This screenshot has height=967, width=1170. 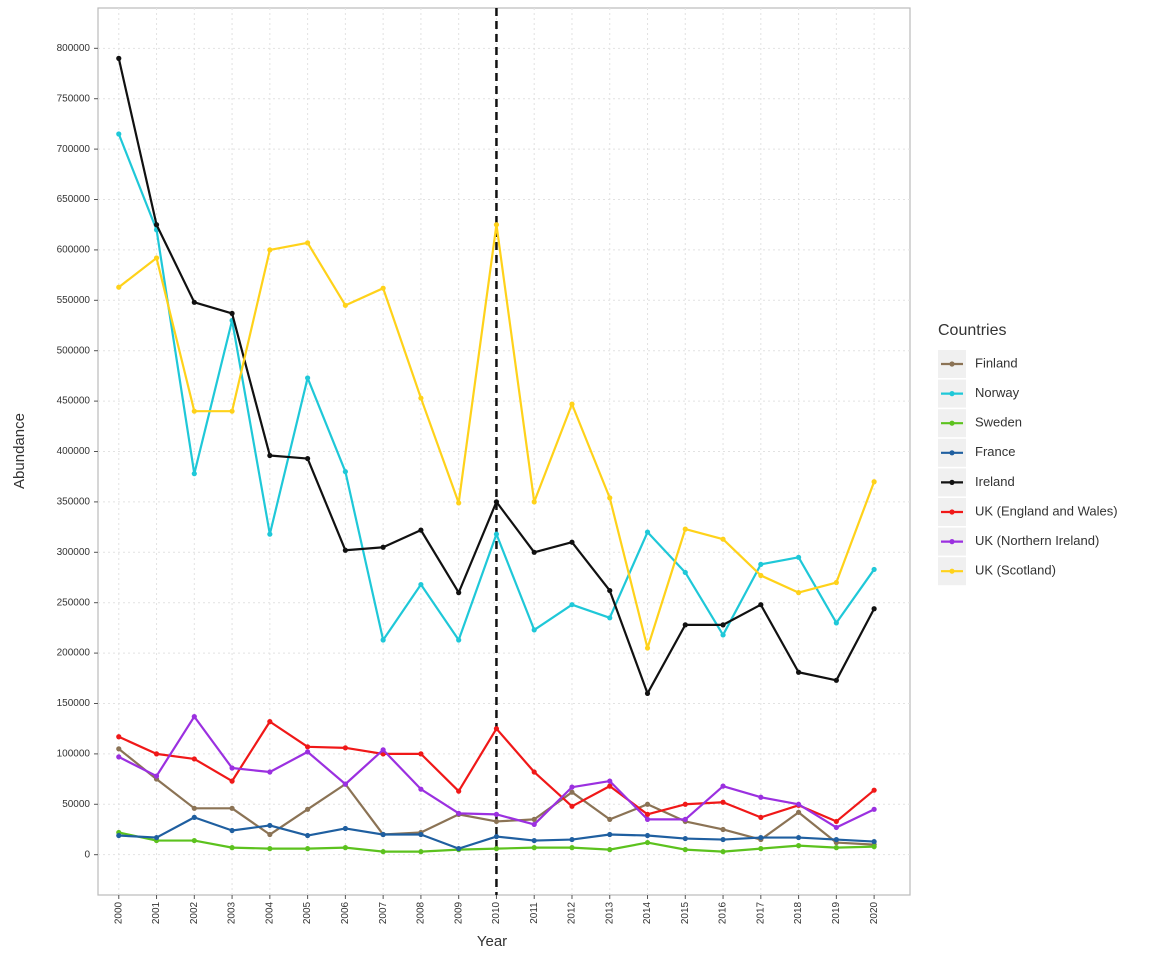 I want to click on y-tick-label: 500000, so click(x=74, y=350).